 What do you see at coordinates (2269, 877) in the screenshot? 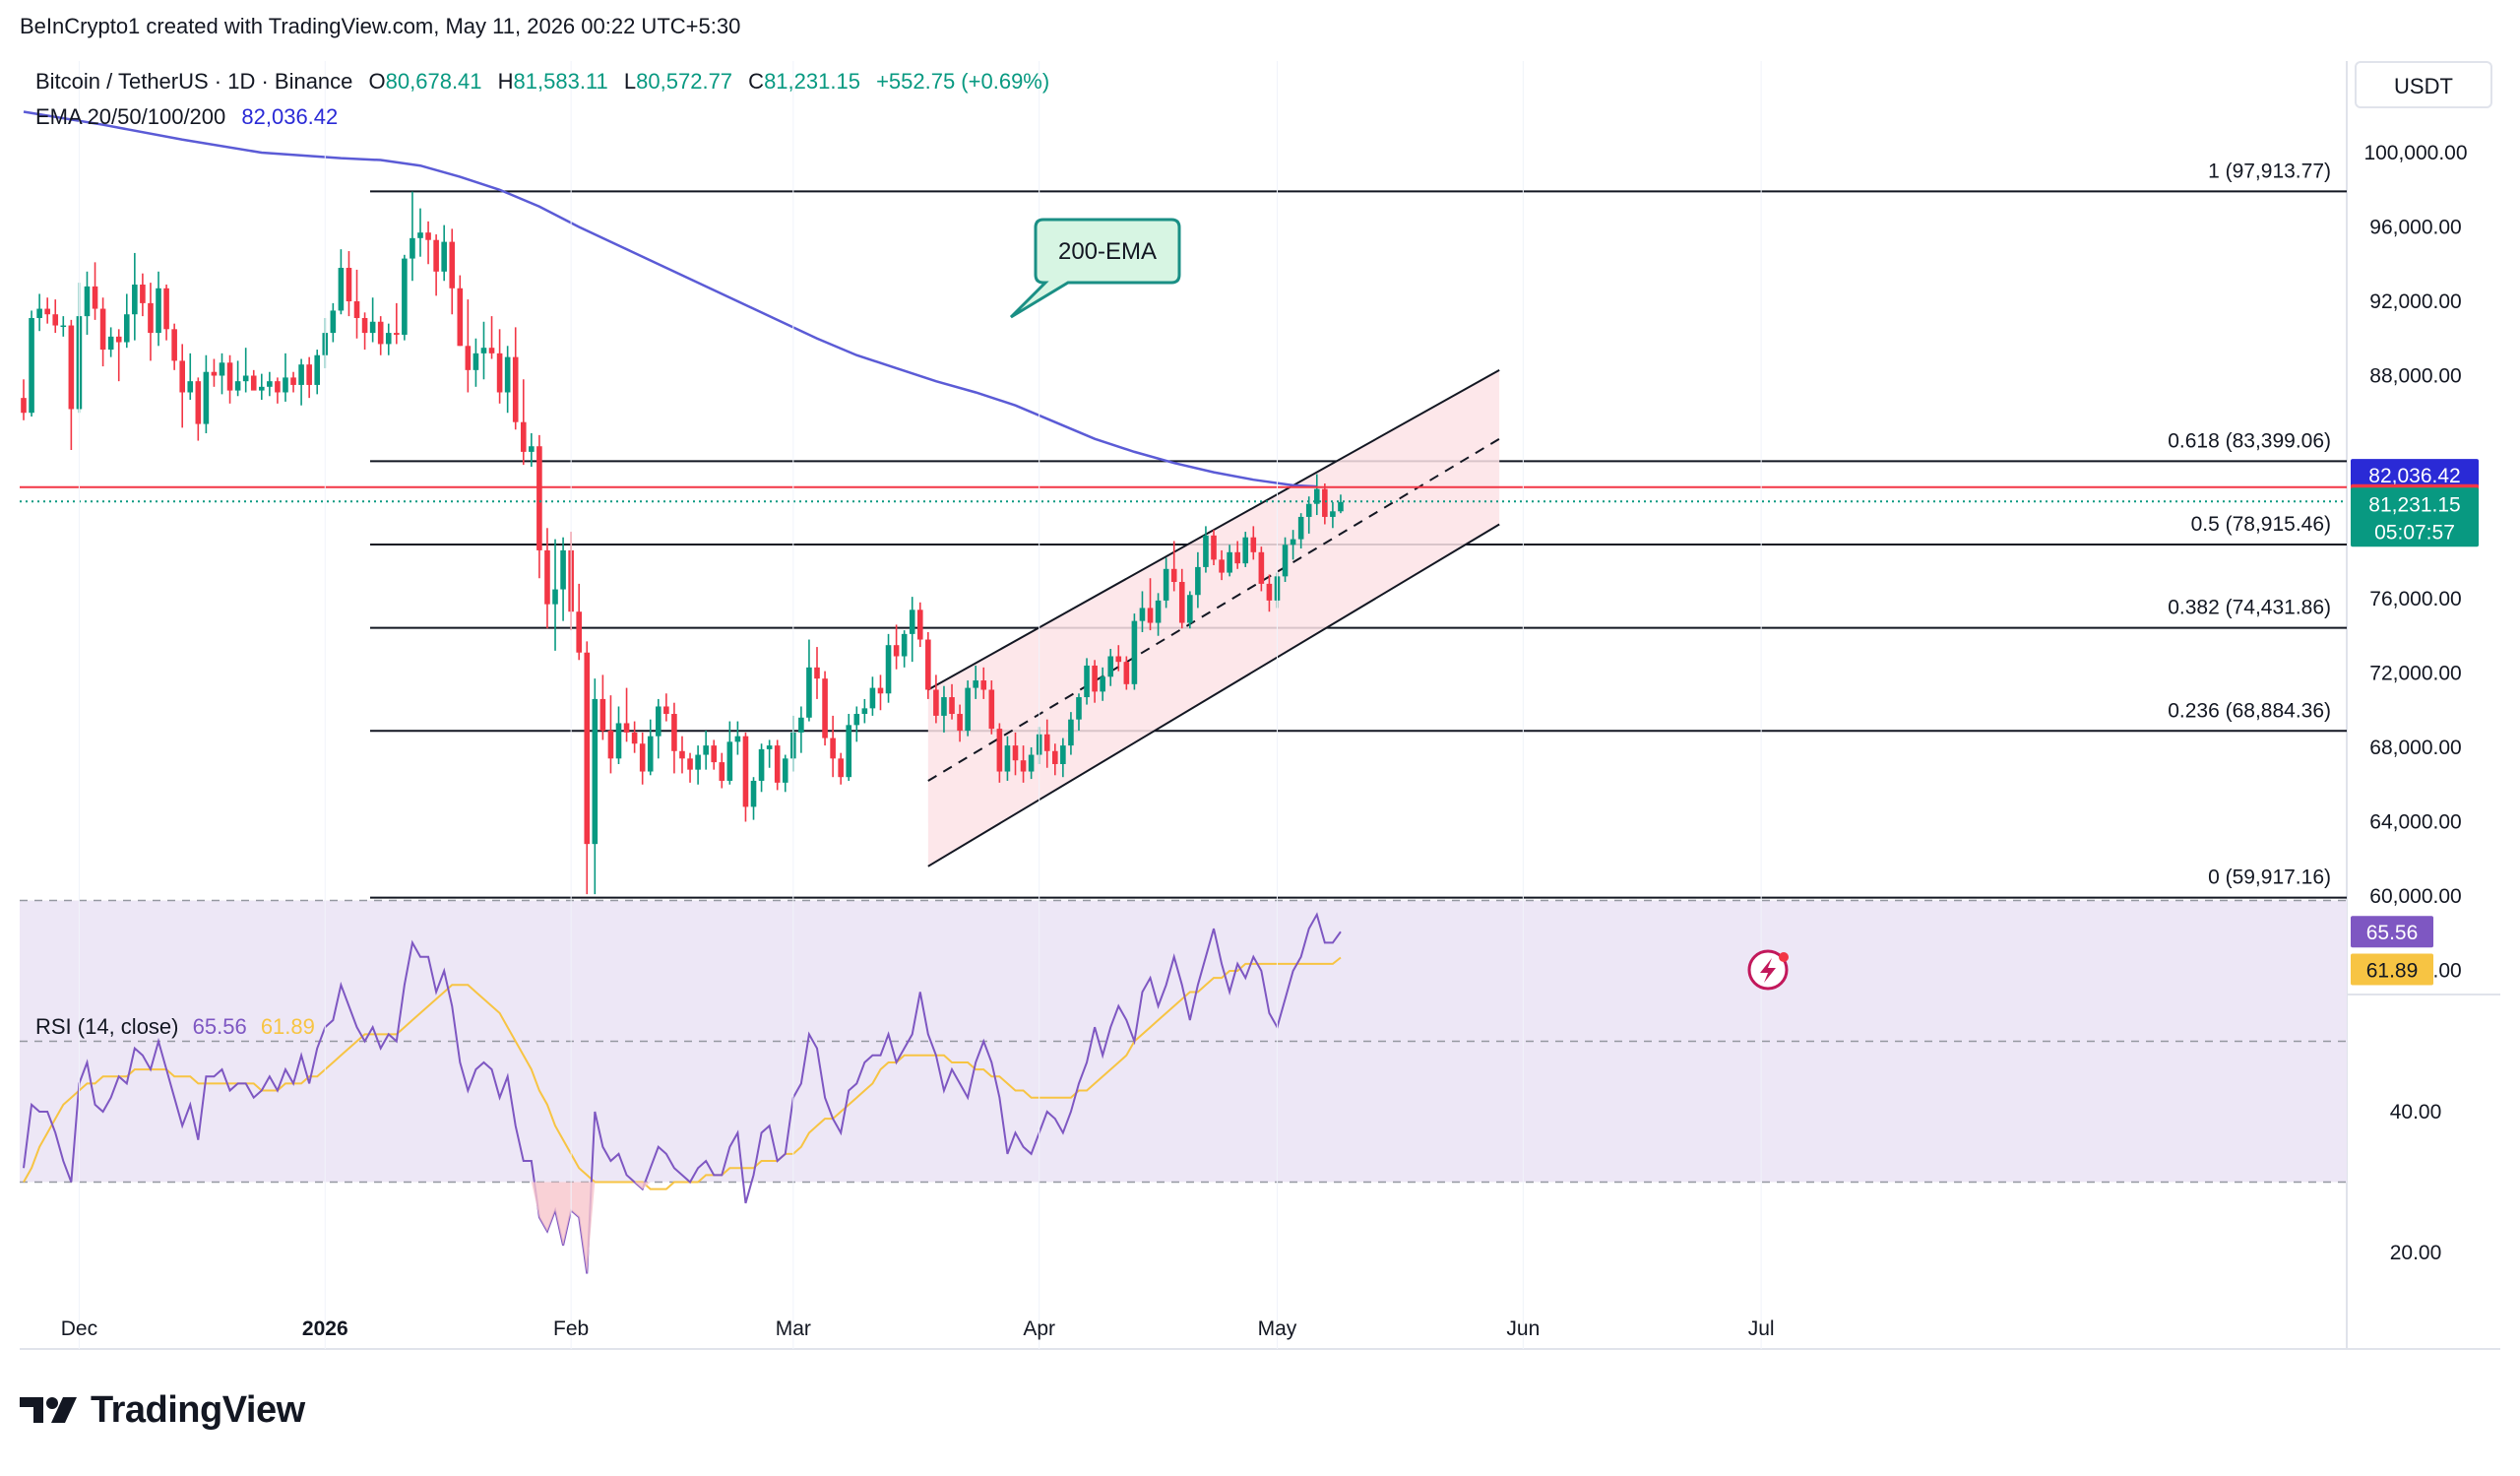
I see `fib-label: 0 (59,917.16)` at bounding box center [2269, 877].